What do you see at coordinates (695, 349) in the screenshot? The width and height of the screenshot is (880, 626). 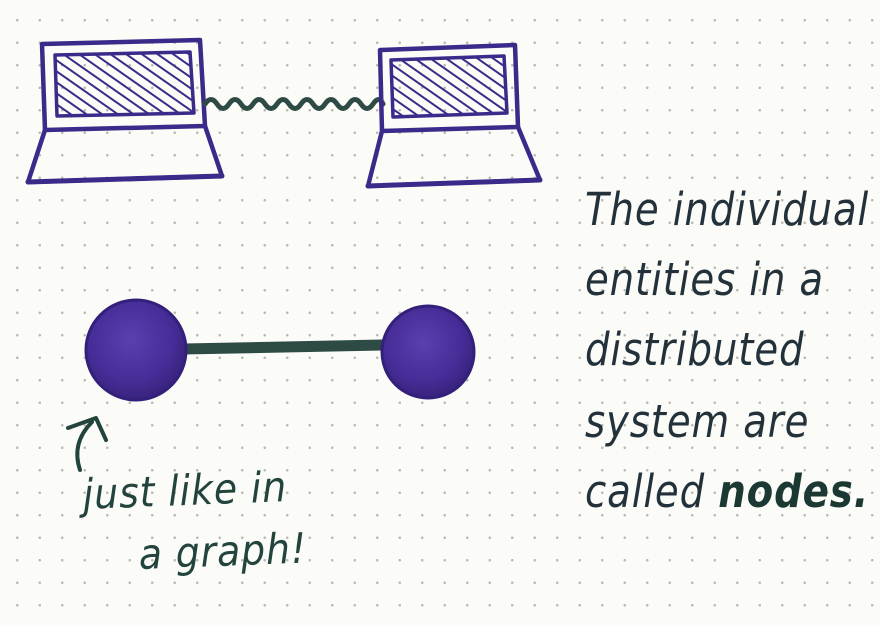 I see `caption-line-3: distributed` at bounding box center [695, 349].